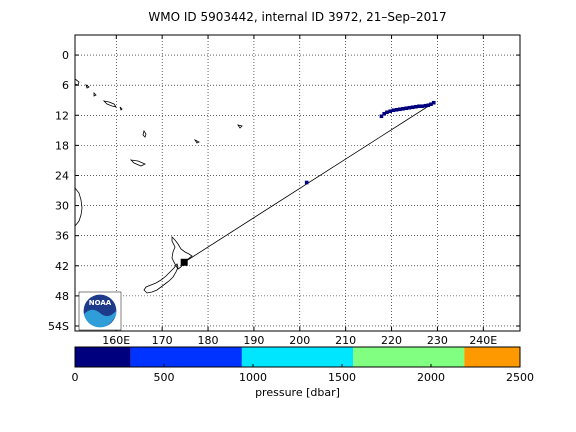 This screenshot has width=576, height=432. What do you see at coordinates (62, 206) in the screenshot?
I see `y-tick-label: 30` at bounding box center [62, 206].